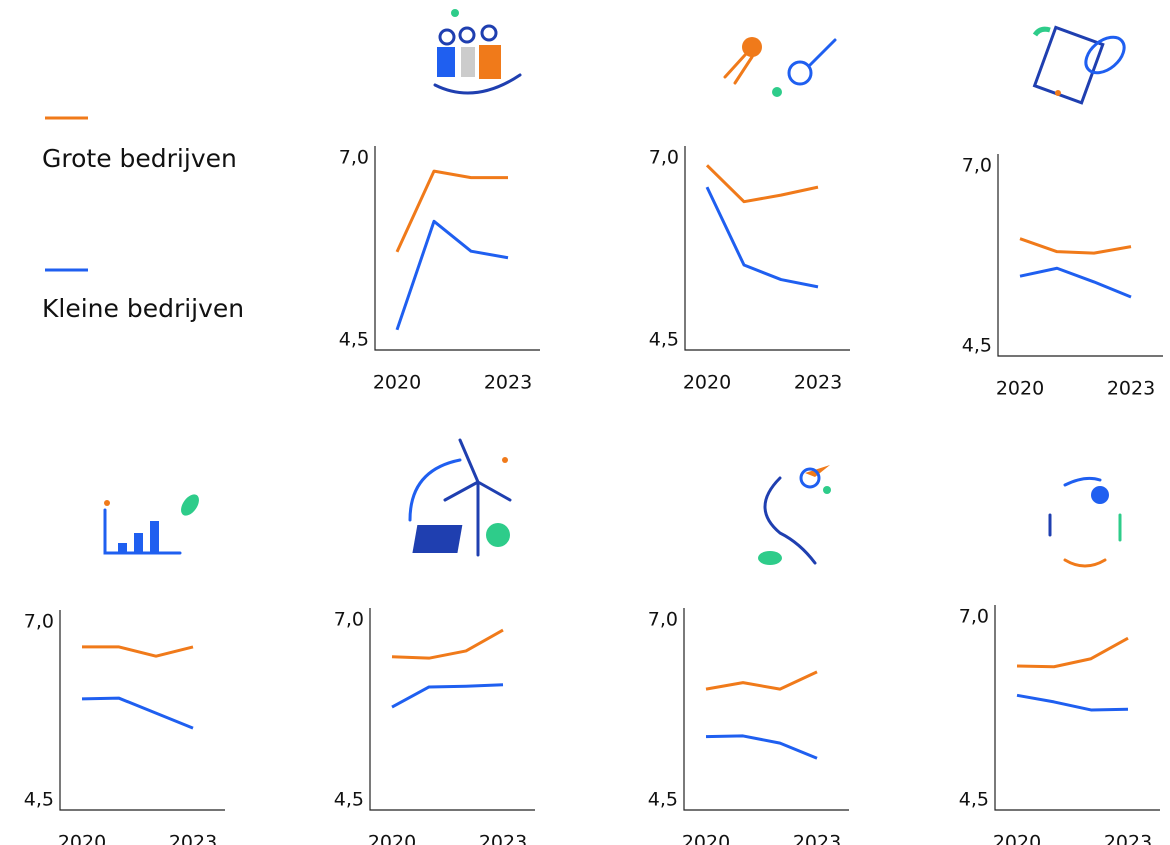 The image size is (1170, 845). I want to click on icon-cycle, so click(1085, 522).